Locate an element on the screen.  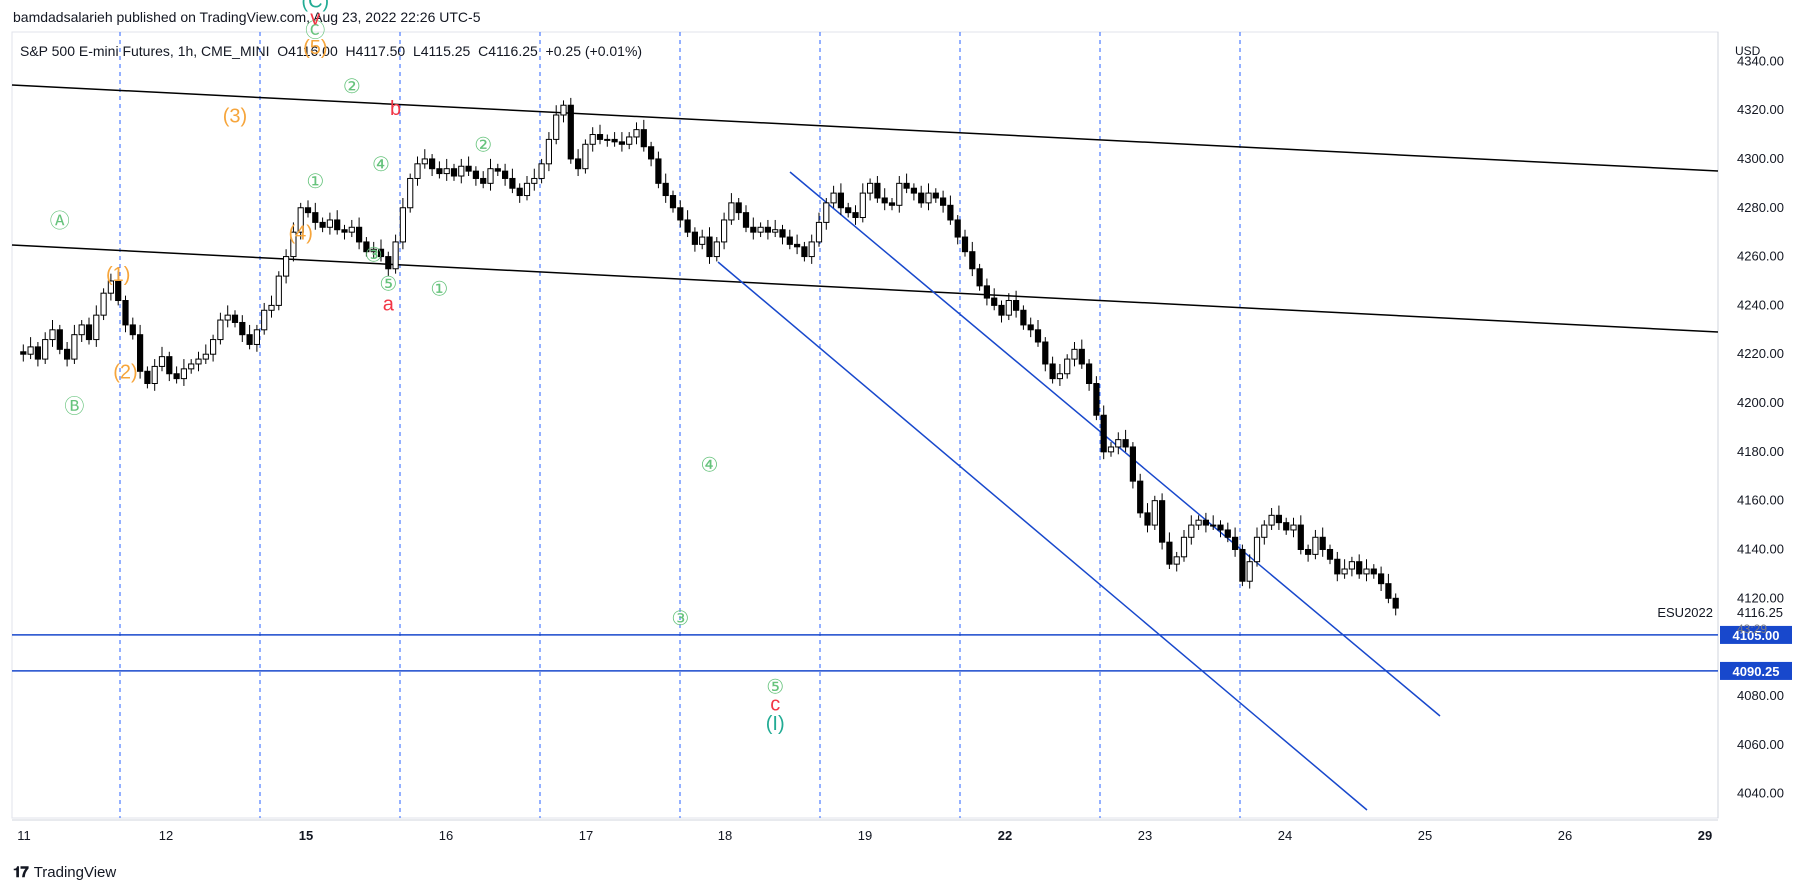
time-tick-label: 26 is located at coordinates (1565, 835).